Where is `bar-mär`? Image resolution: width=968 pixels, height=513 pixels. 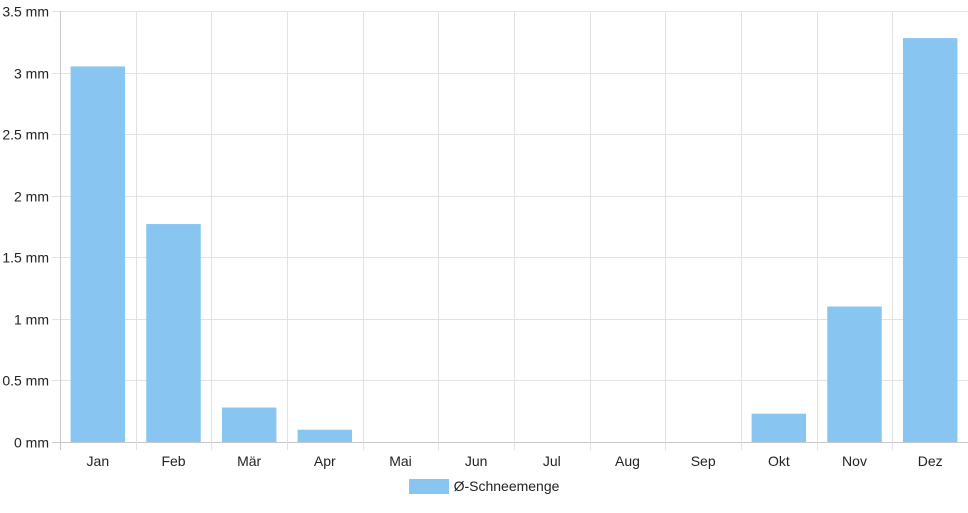
bar-mär is located at coordinates (249, 424).